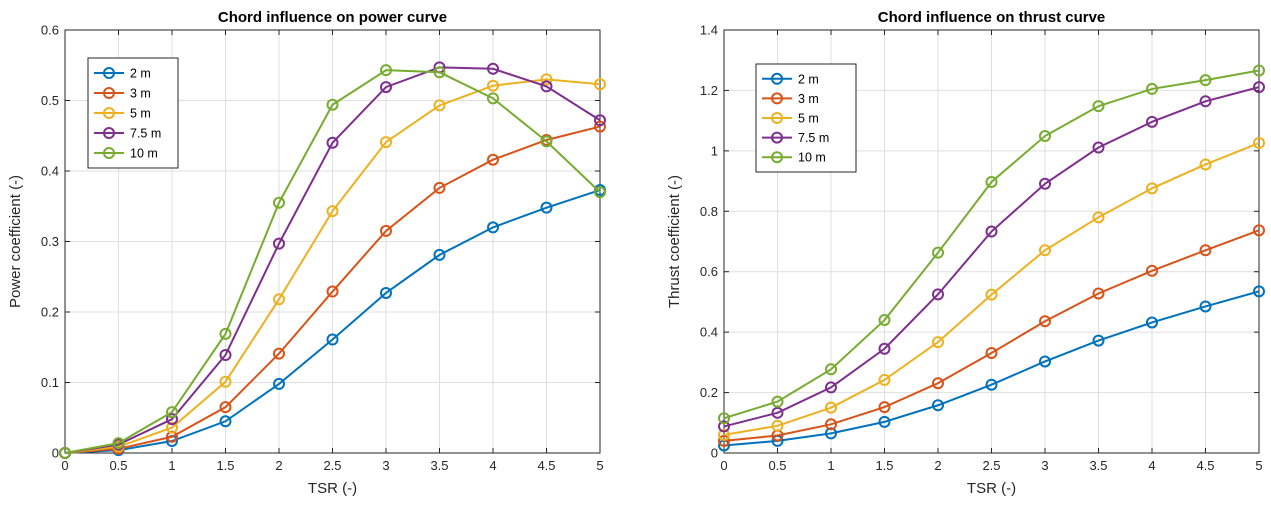 The height and width of the screenshot is (506, 1271). Describe the element at coordinates (50, 241) in the screenshot. I see `y-tick-label: 0.3` at that location.